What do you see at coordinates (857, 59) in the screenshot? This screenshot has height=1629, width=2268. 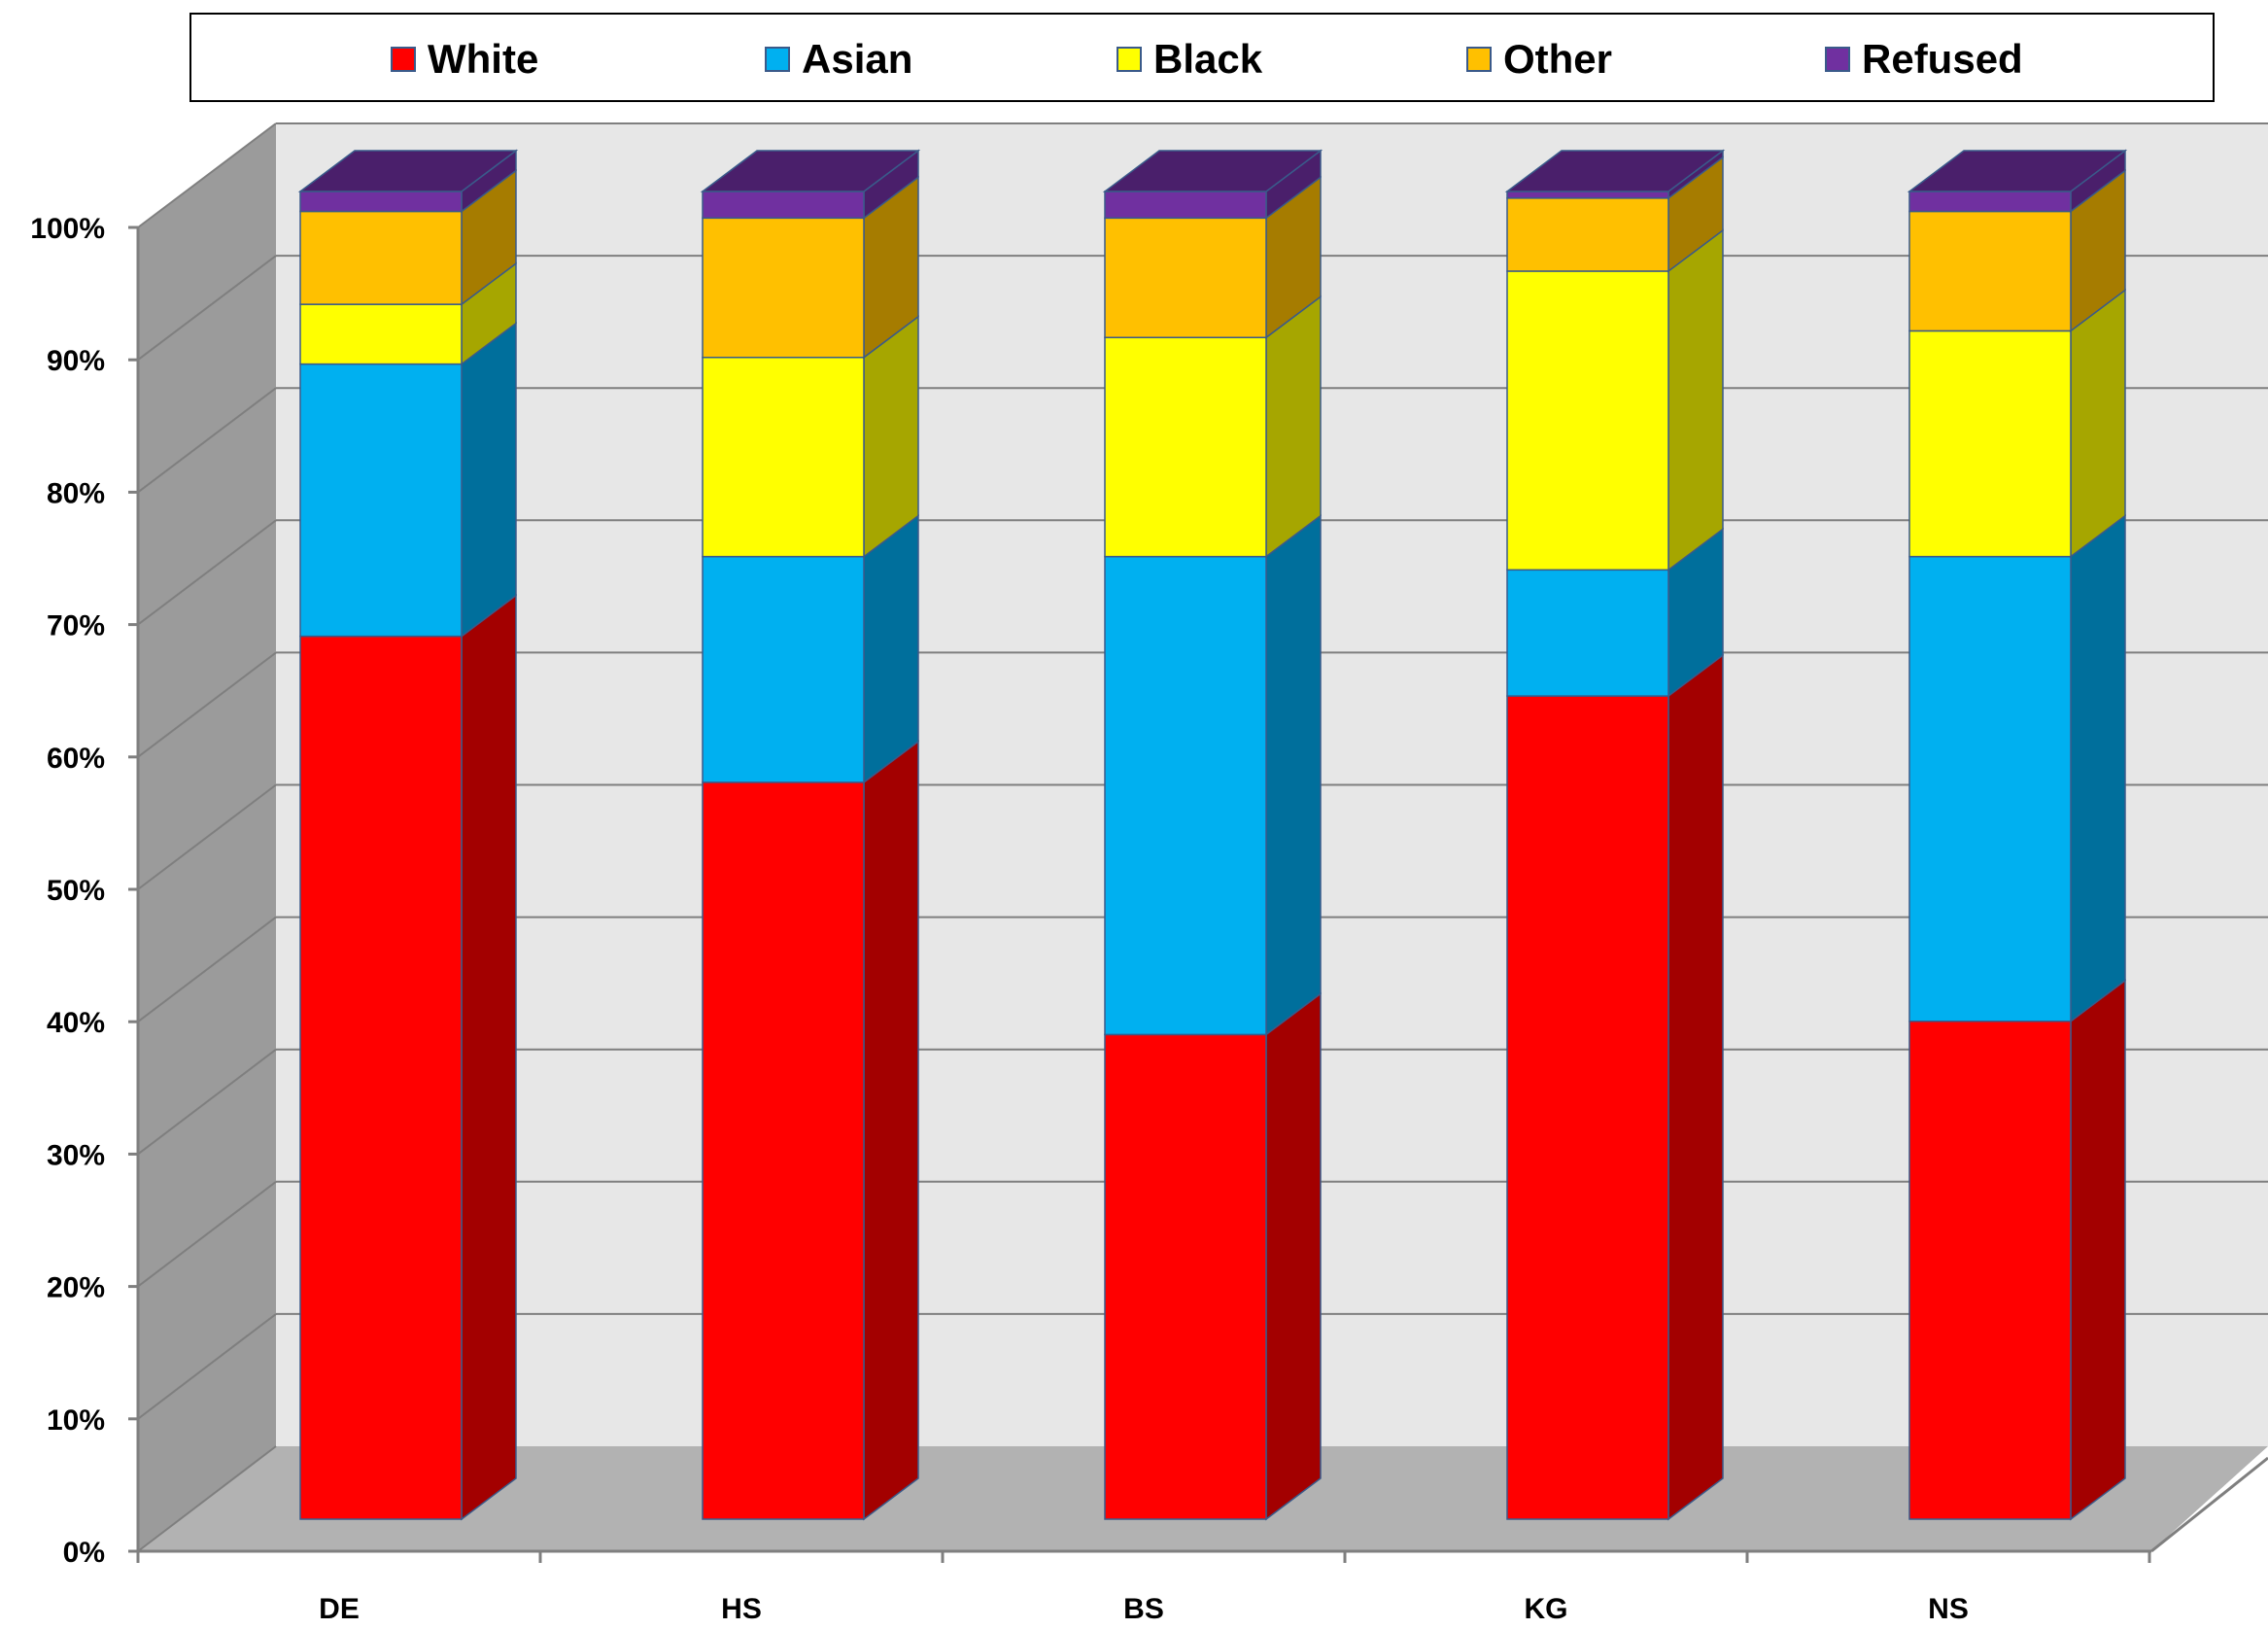 I see `legend-label: Asian` at bounding box center [857, 59].